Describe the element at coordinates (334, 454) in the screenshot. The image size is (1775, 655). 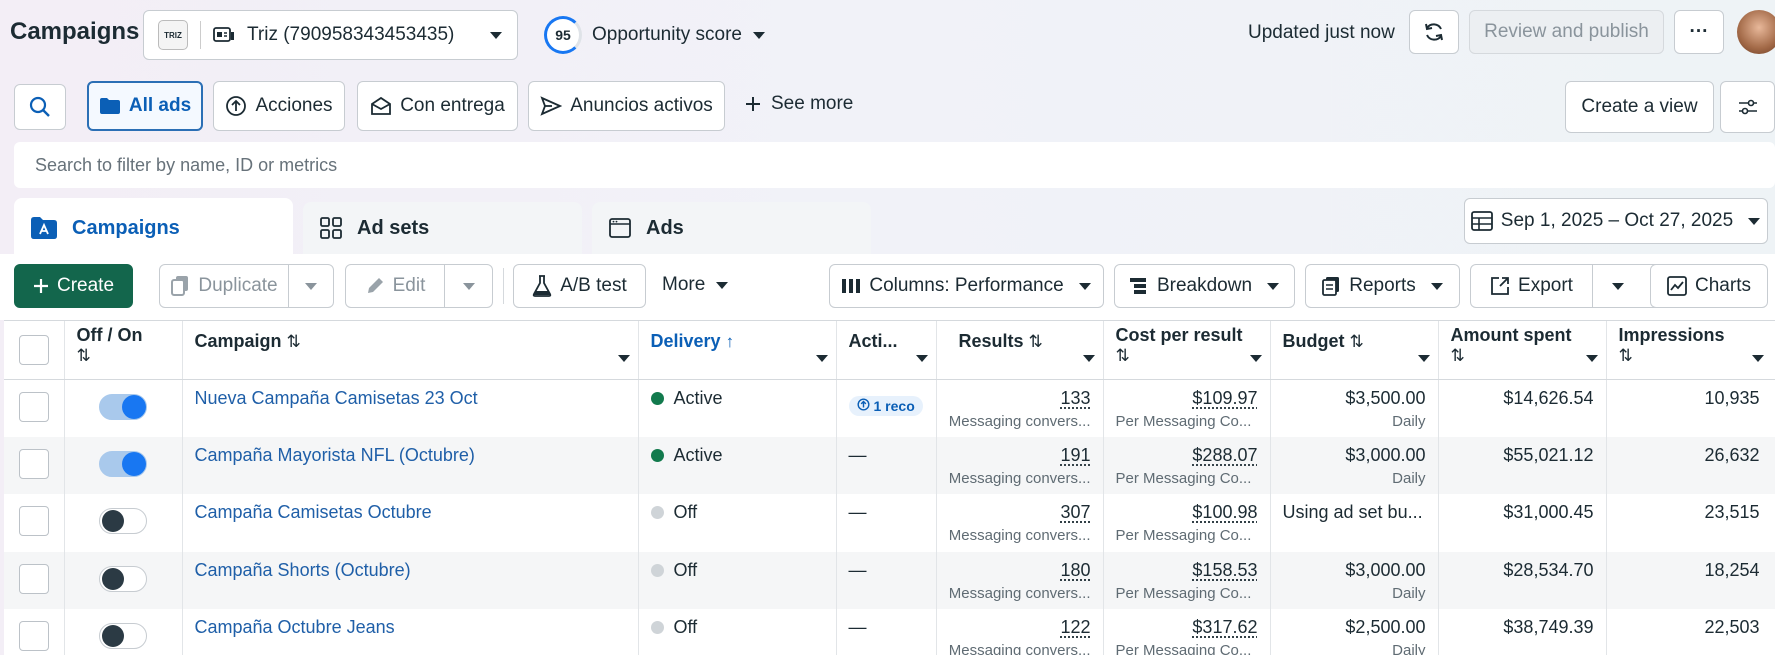
I see `campaign-name-link: Campaña Mayorista NFL (Octubre)` at that location.